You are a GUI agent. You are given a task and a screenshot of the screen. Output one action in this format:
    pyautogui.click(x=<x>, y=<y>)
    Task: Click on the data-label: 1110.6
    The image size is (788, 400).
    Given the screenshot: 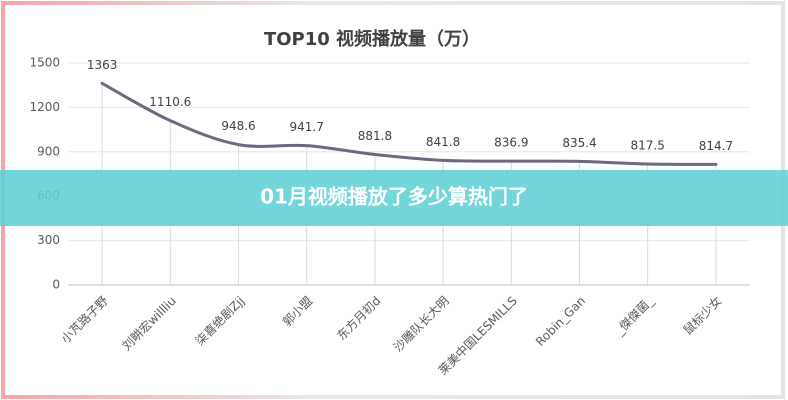 What is the action you would take?
    pyautogui.click(x=170, y=102)
    